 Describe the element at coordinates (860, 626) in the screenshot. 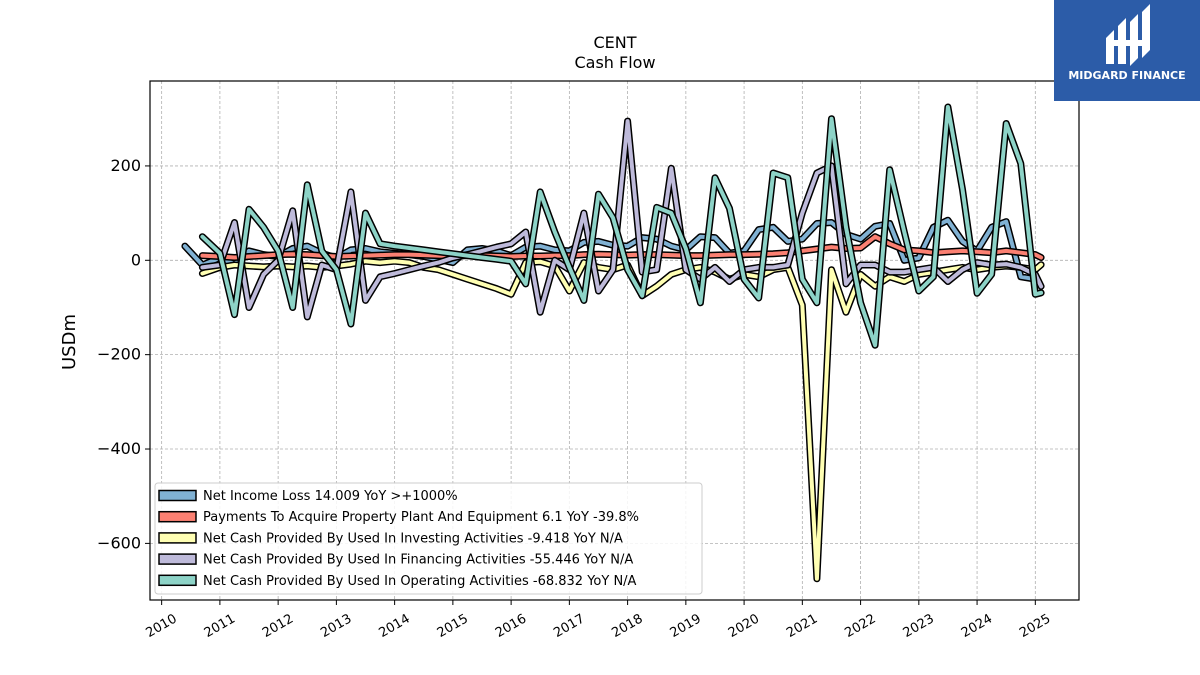

I see `x-tick-label: 2022` at that location.